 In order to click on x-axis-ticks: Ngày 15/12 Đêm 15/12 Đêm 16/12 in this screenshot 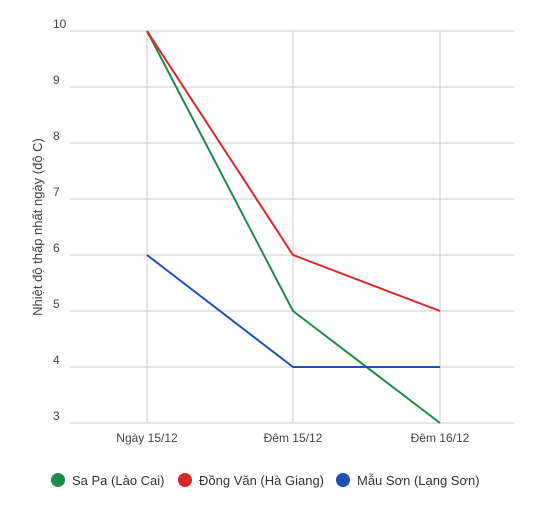, I will do `click(292, 438)`.